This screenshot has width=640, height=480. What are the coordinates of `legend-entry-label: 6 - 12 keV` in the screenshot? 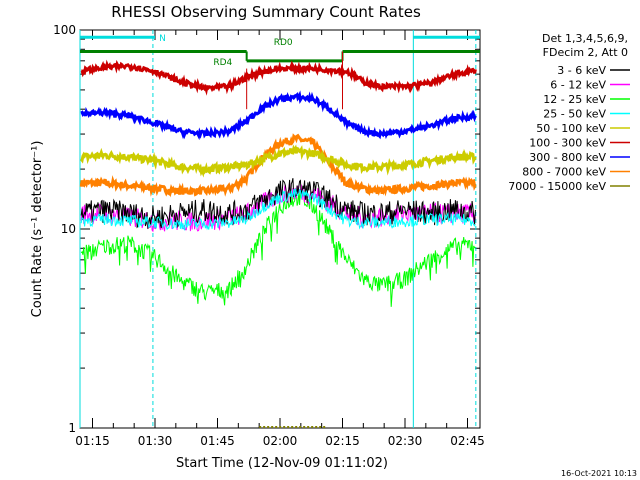 It's located at (578, 85).